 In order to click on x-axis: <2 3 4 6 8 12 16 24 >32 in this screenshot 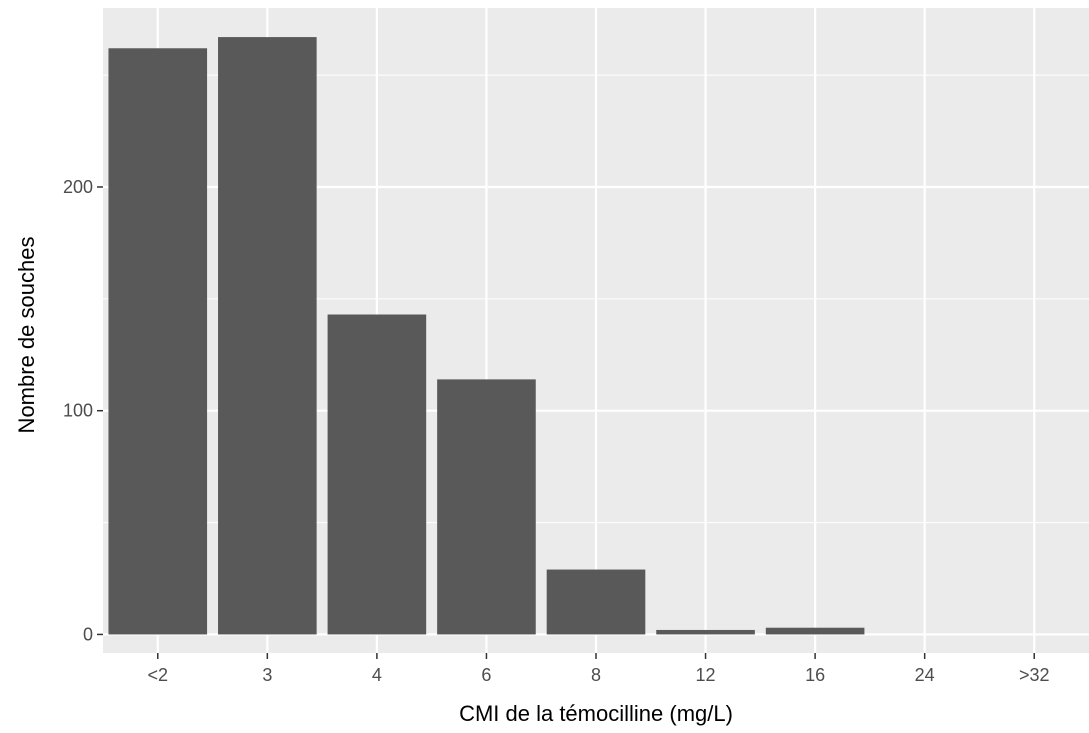, I will do `click(599, 669)`.